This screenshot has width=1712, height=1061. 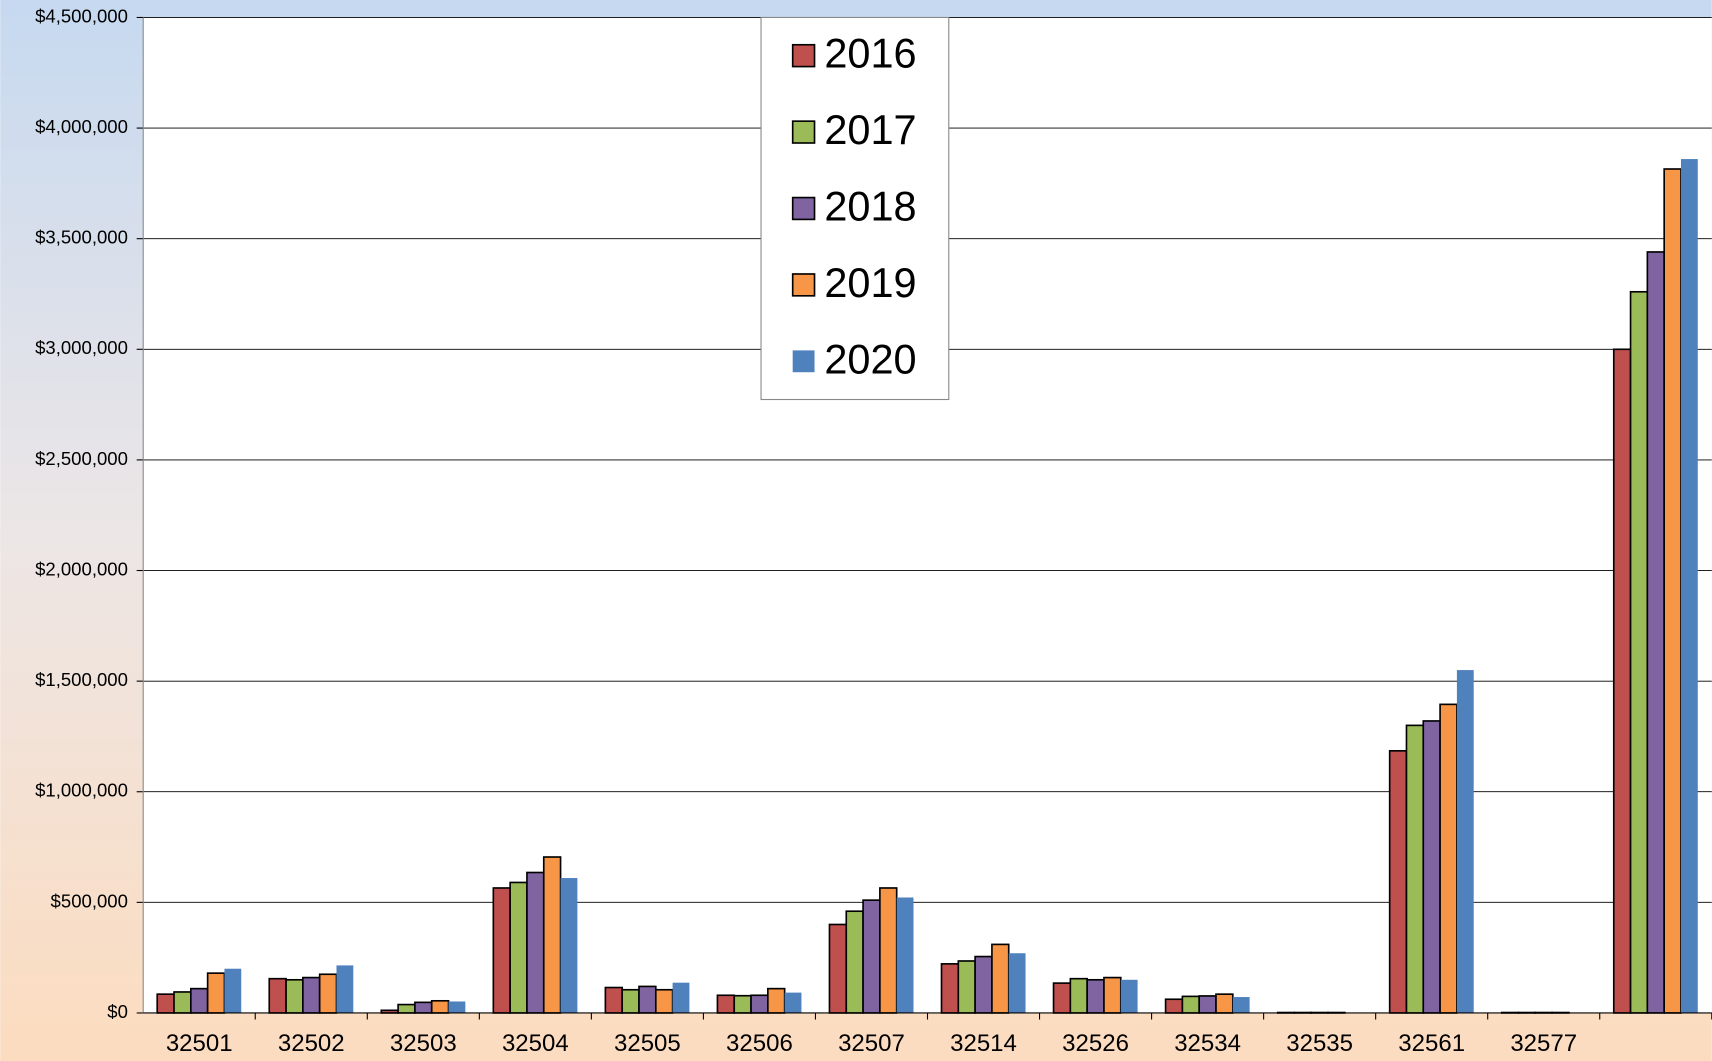 What do you see at coordinates (81, 237) in the screenshot?
I see `y-tick-label: $3,500,000` at bounding box center [81, 237].